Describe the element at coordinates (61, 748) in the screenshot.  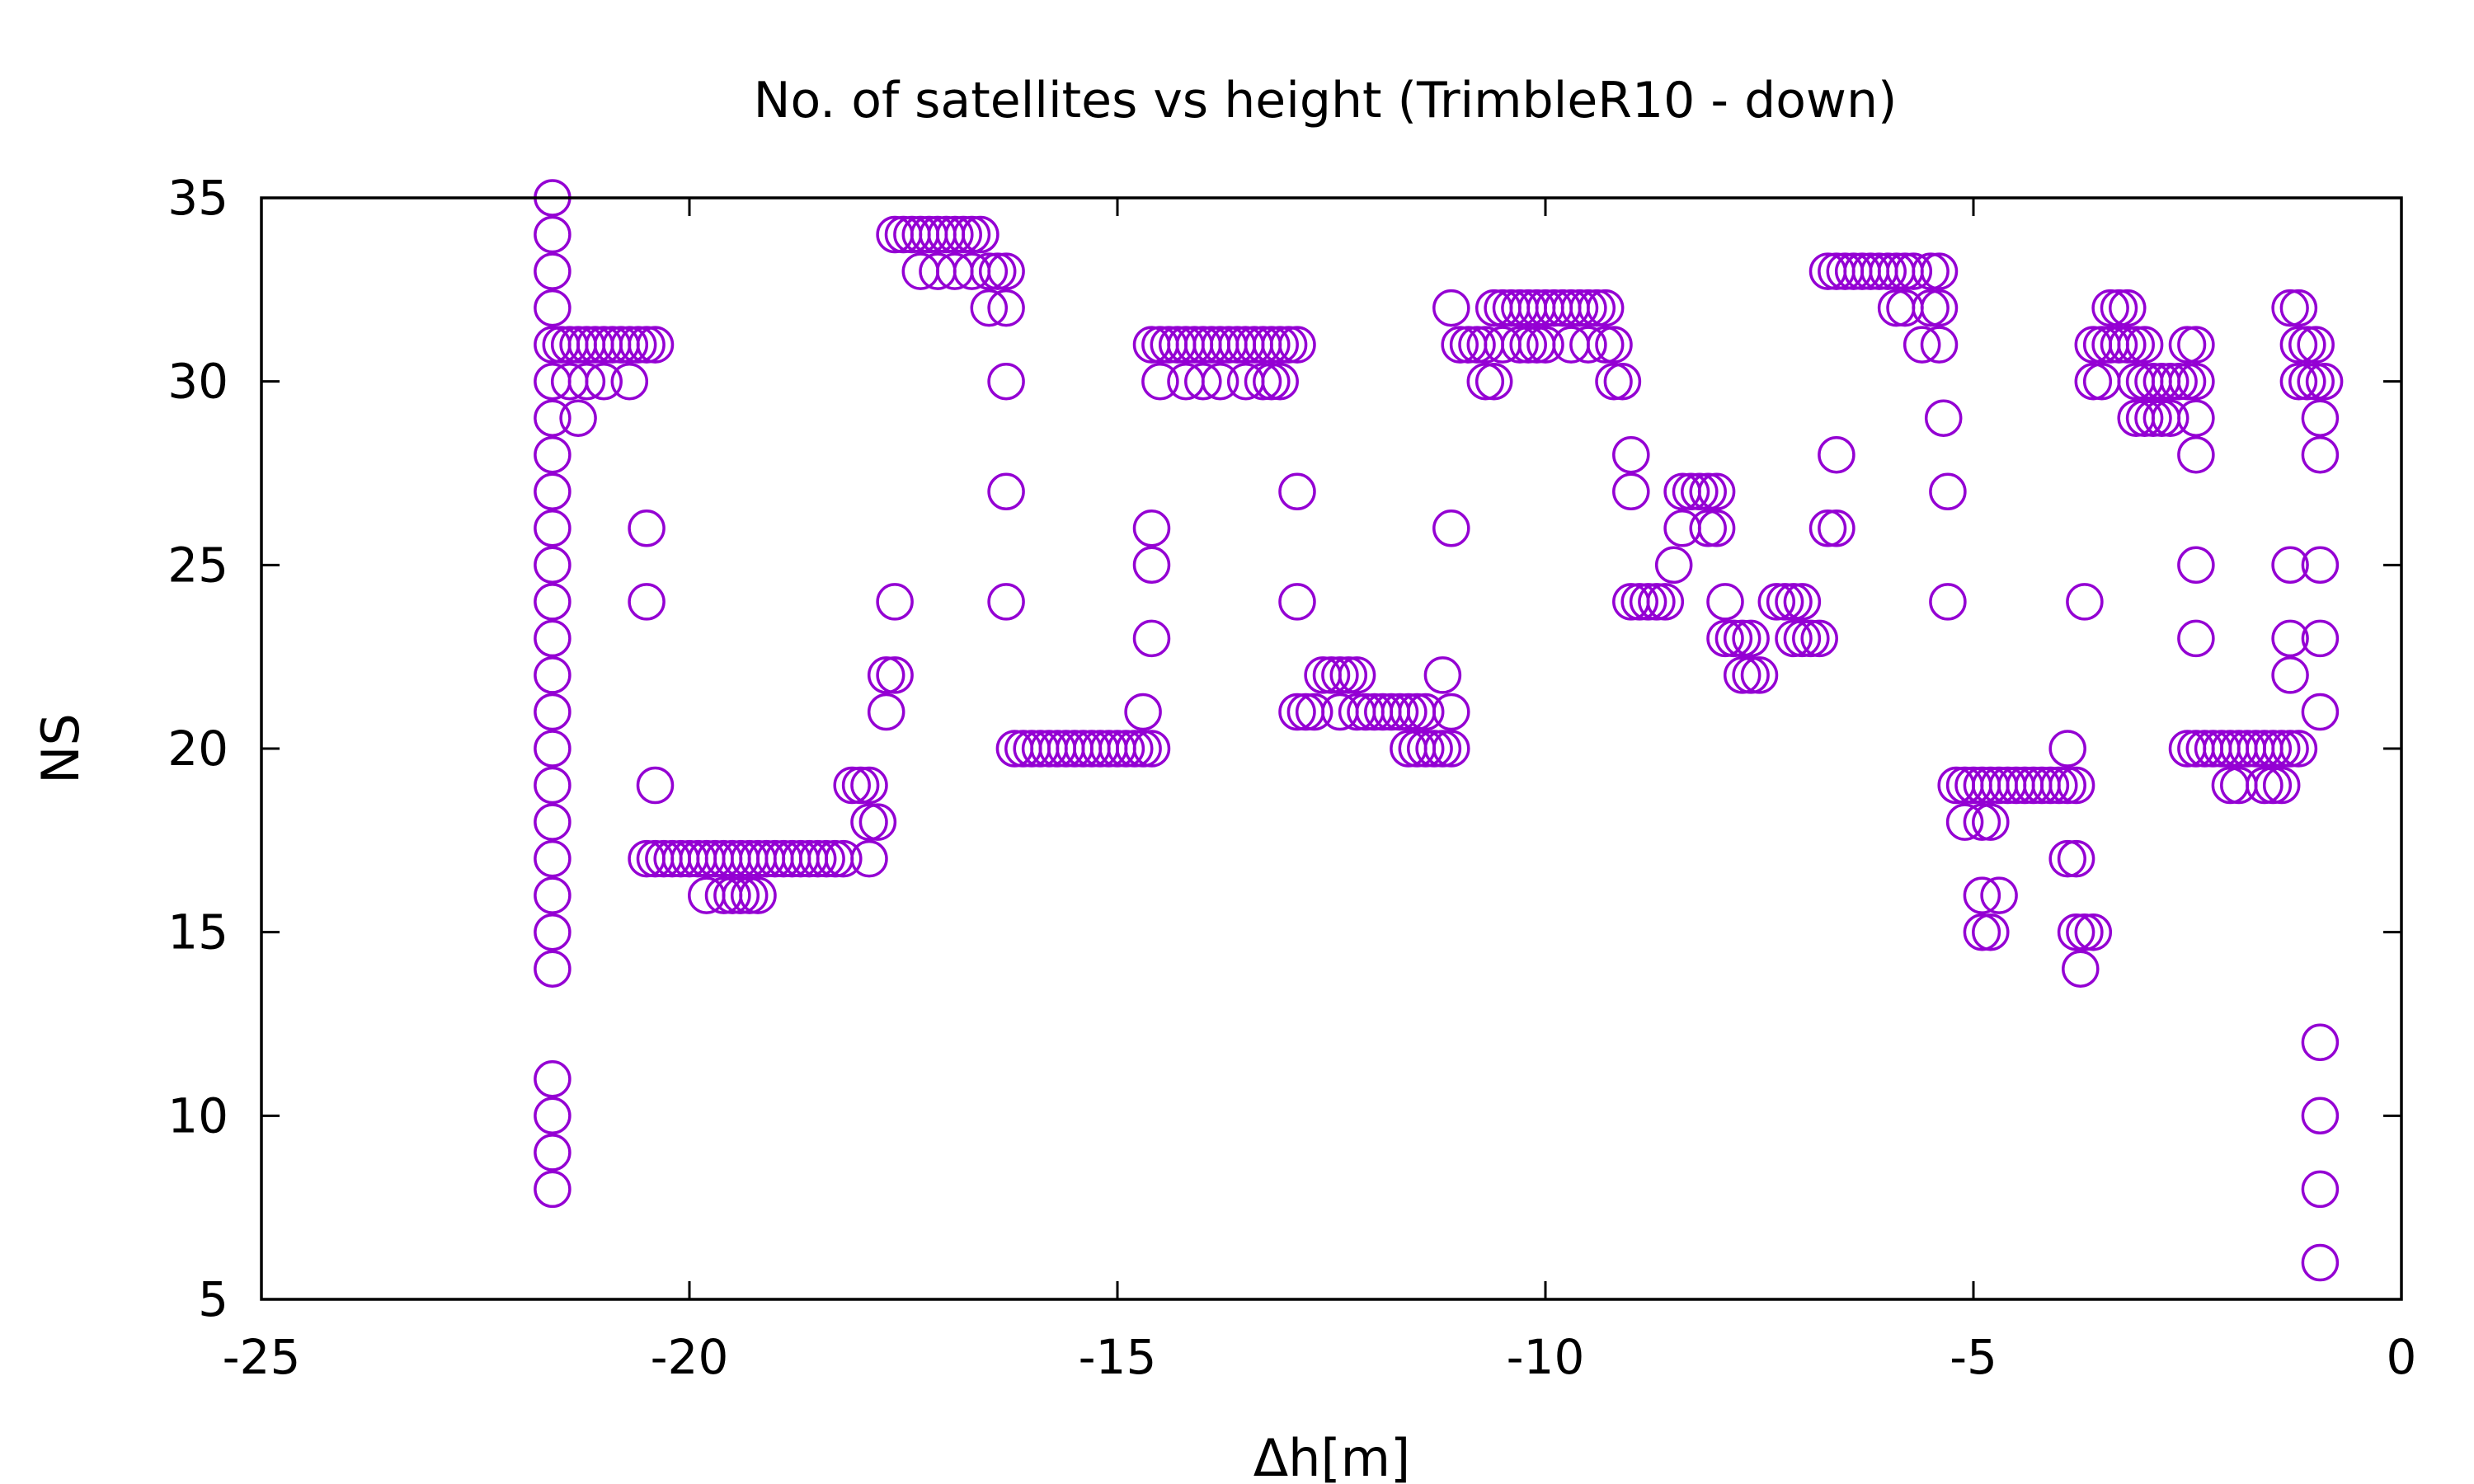
I see `y-axis-label: NS` at that location.